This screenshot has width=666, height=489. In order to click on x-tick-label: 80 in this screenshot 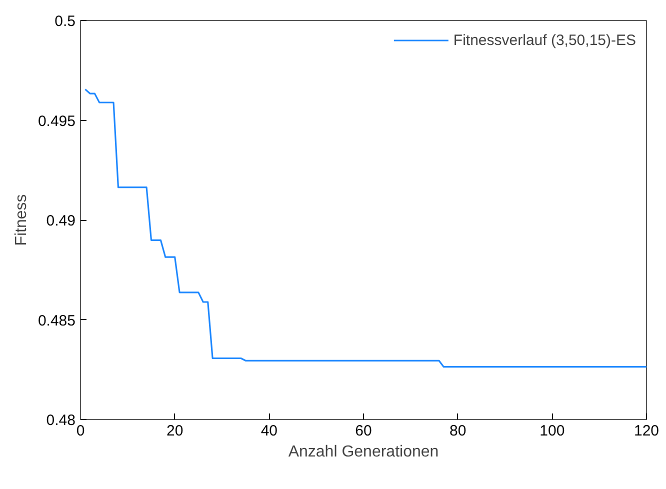, I will do `click(457, 431)`.